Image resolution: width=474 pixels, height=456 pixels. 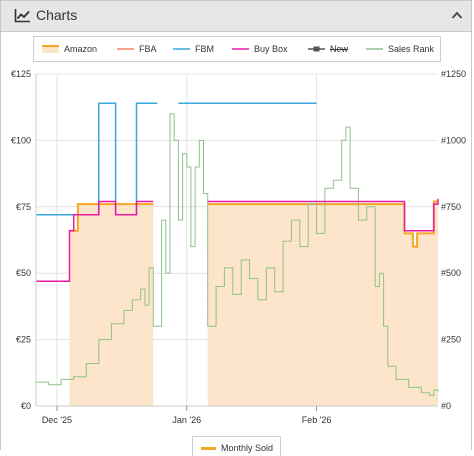 I want to click on y-left-tick-label: €25, so click(x=23, y=340).